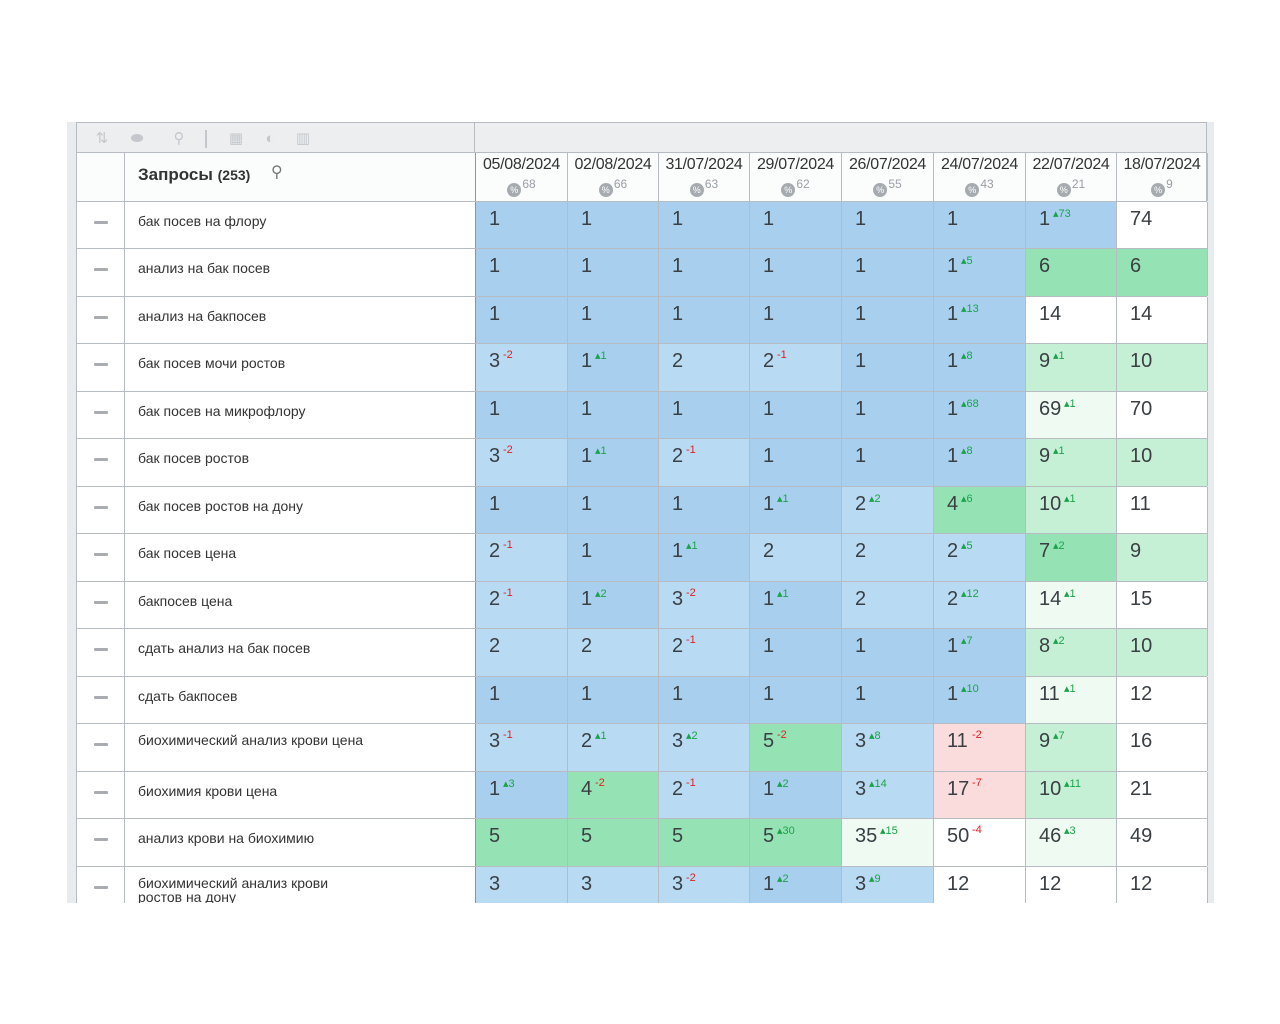 The width and height of the screenshot is (1280, 1024). Describe the element at coordinates (888, 510) in the screenshot. I see `position-cell: 2 ▴2` at that location.